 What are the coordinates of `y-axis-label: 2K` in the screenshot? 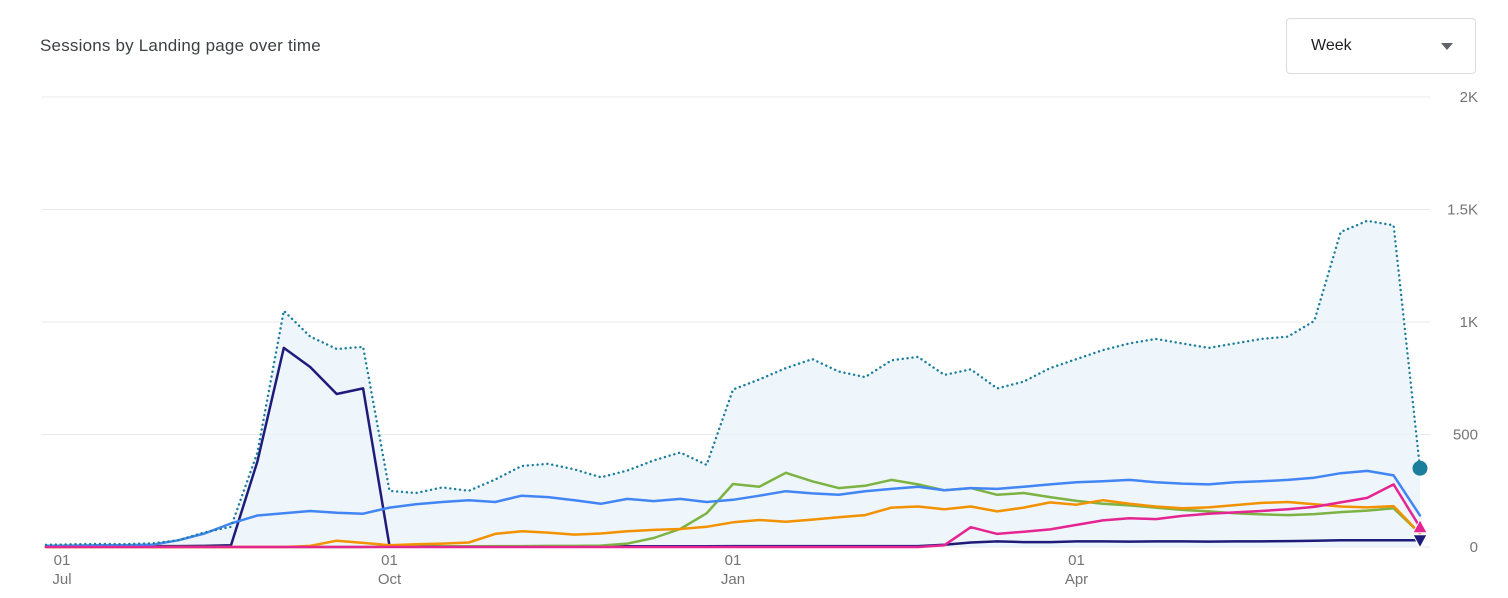 It's located at (1469, 97).